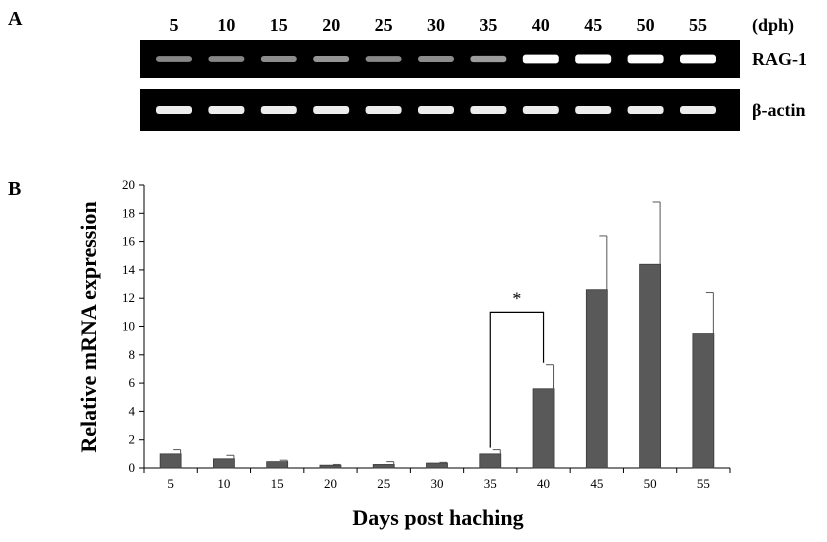 This screenshot has width=827, height=542. Describe the element at coordinates (129, 241) in the screenshot. I see `y-tick-label: 16` at that location.